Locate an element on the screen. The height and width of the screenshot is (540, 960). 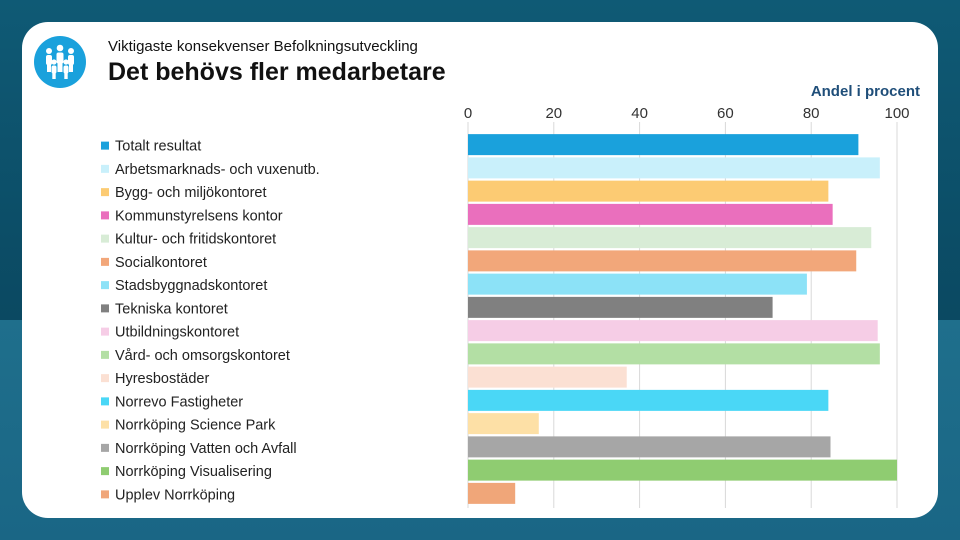
x-tick-label: 40 is located at coordinates (639, 113).